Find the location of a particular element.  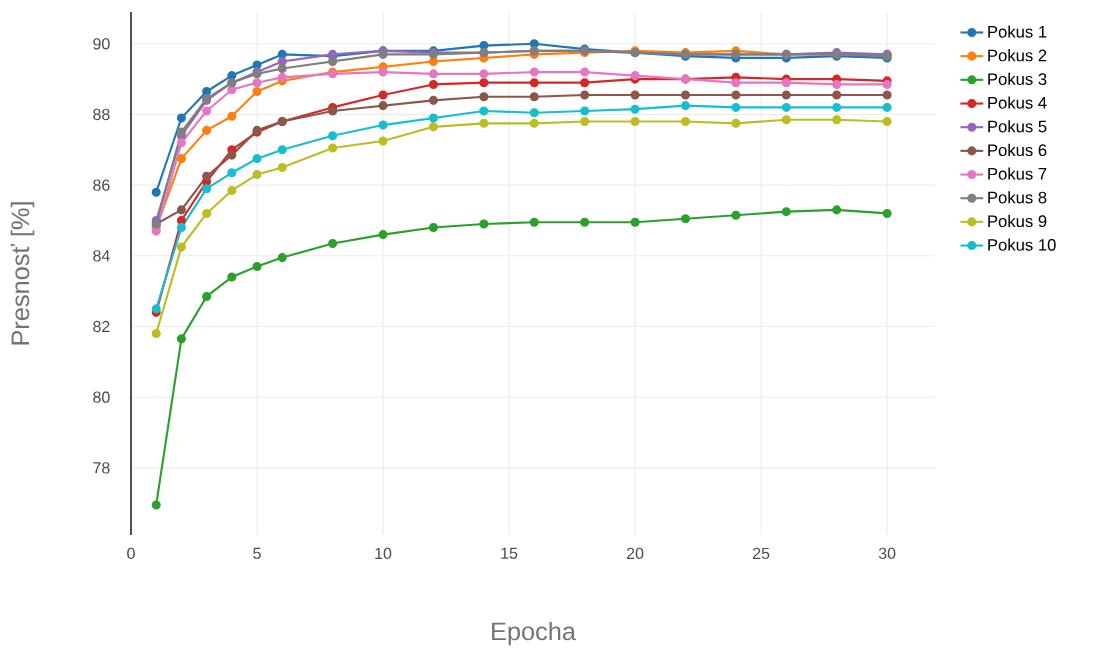

legend-label: Pokus 6 is located at coordinates (1017, 150).